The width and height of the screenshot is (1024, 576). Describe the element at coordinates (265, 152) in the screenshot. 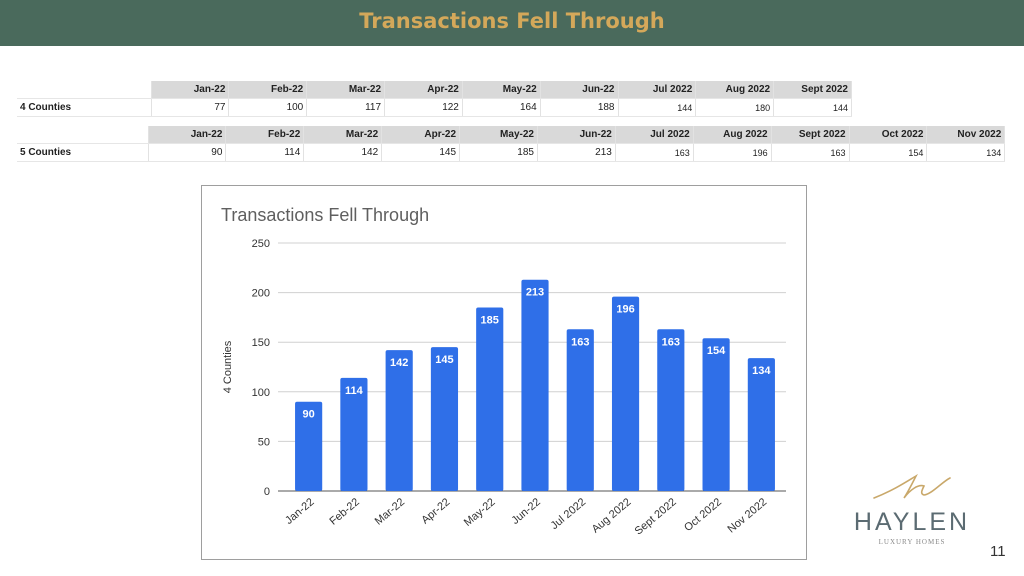

I see `table-cell: 114` at that location.